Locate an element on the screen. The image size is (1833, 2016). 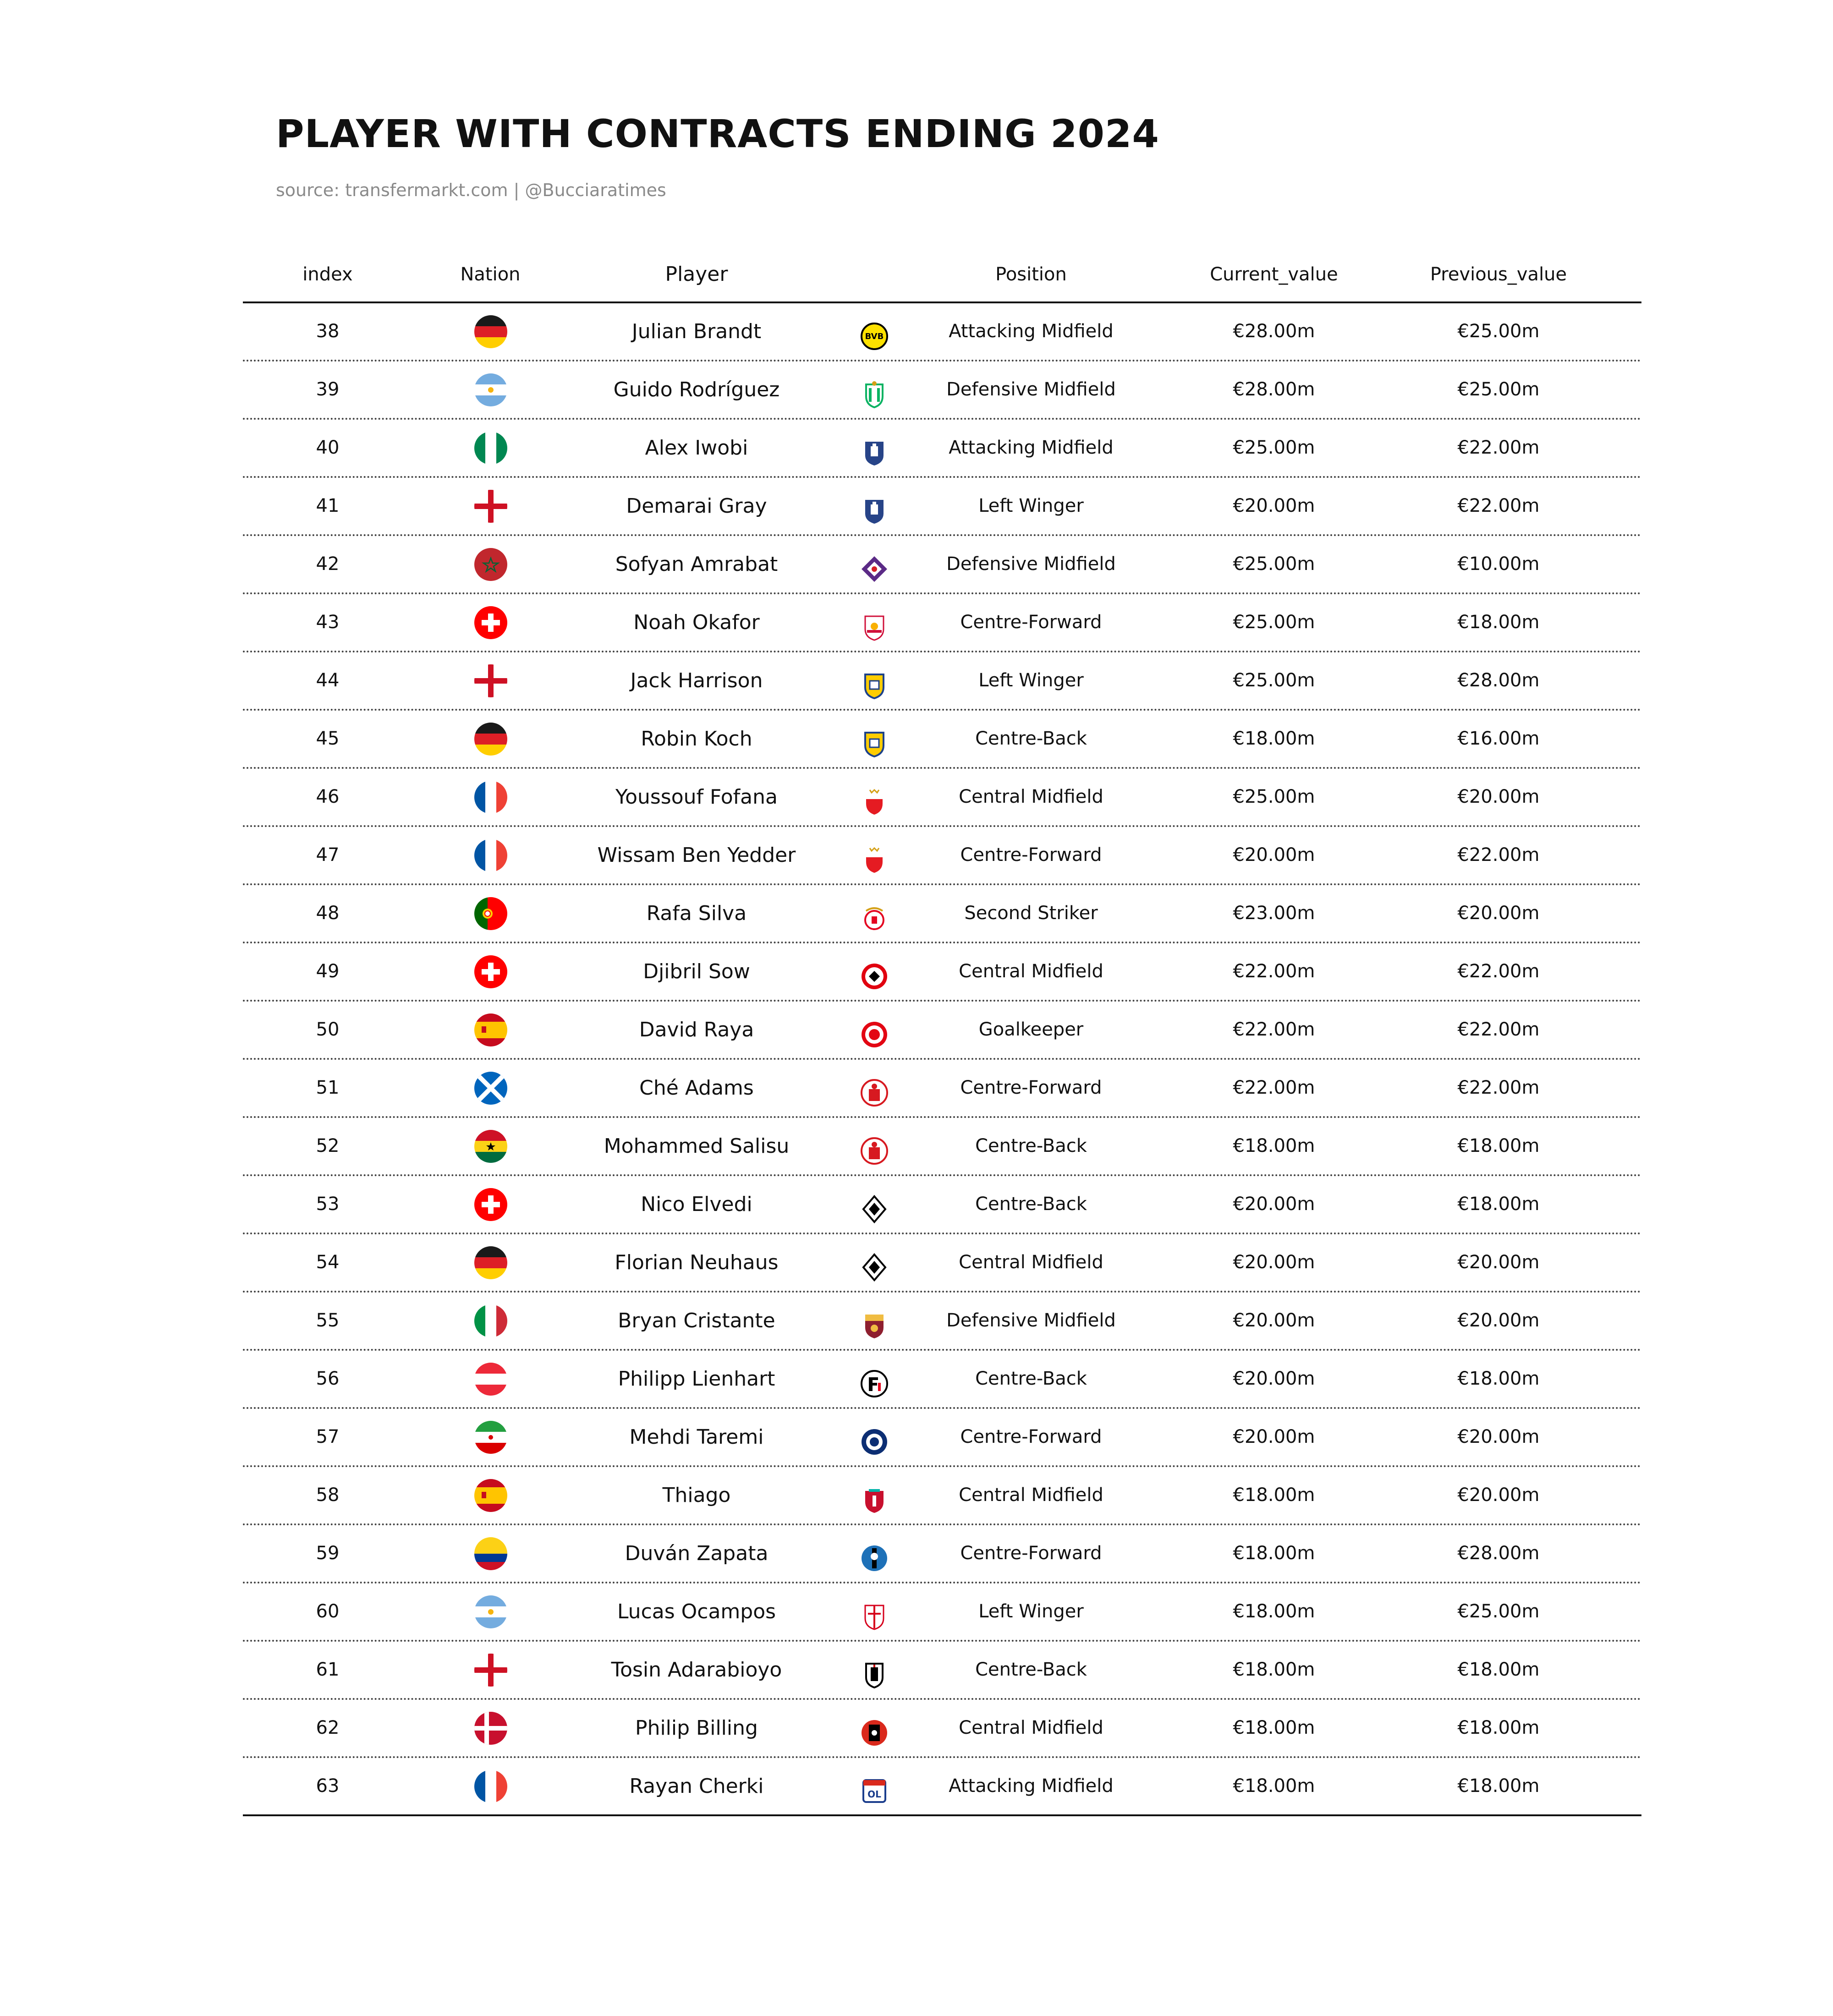
previous-value-cell: €16.00m is located at coordinates (1498, 738).